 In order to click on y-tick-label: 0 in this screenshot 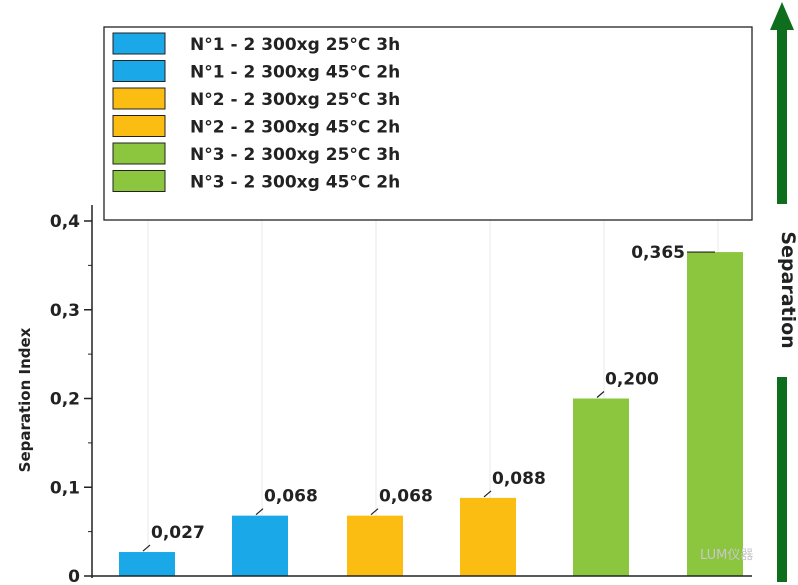, I will do `click(74, 576)`.